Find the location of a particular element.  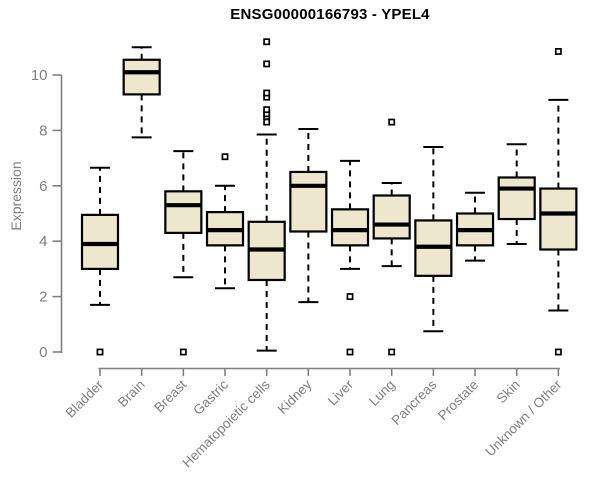

chart-title: ENSG00000166793 - YPEL4 is located at coordinates (330, 14).